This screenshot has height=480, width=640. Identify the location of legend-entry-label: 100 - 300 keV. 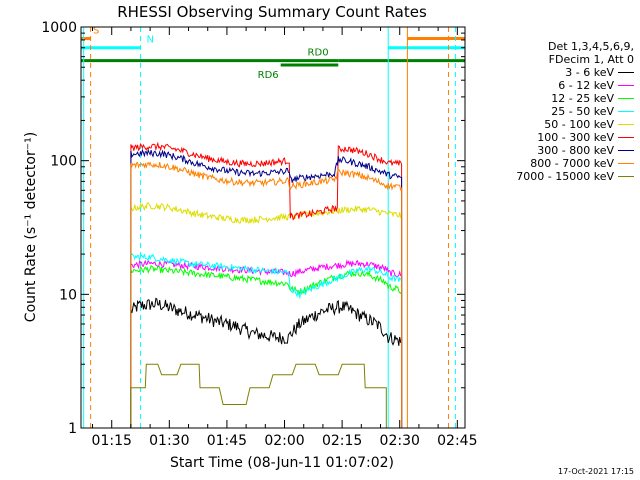
(575, 137).